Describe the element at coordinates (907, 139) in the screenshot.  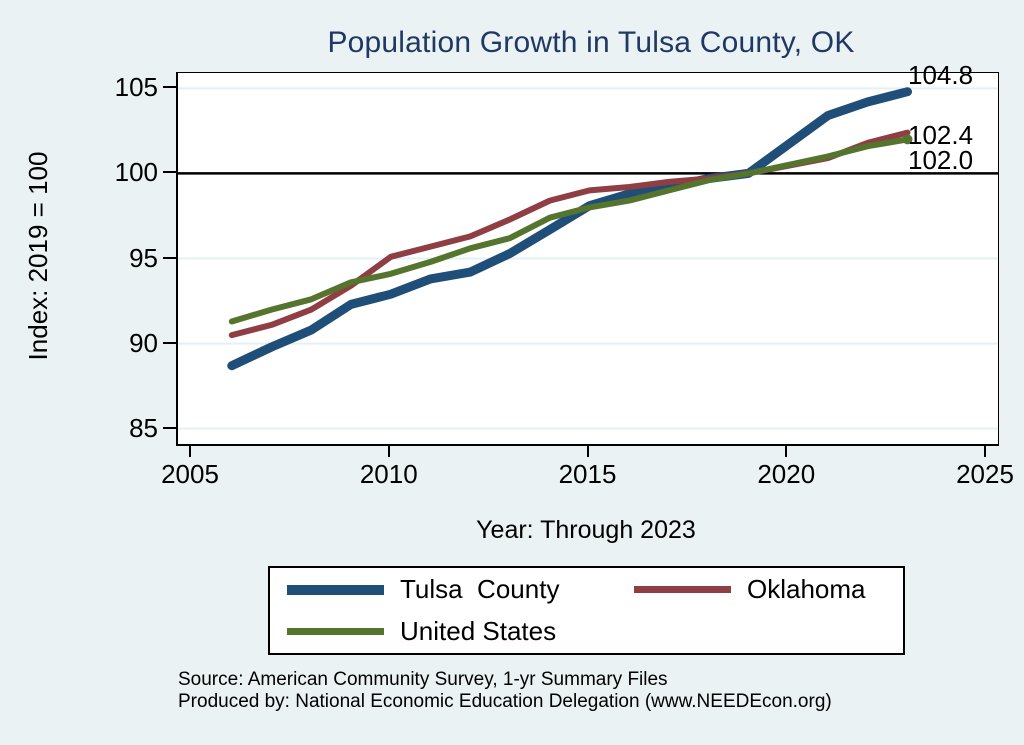
I see `end-marker-united-states` at that location.